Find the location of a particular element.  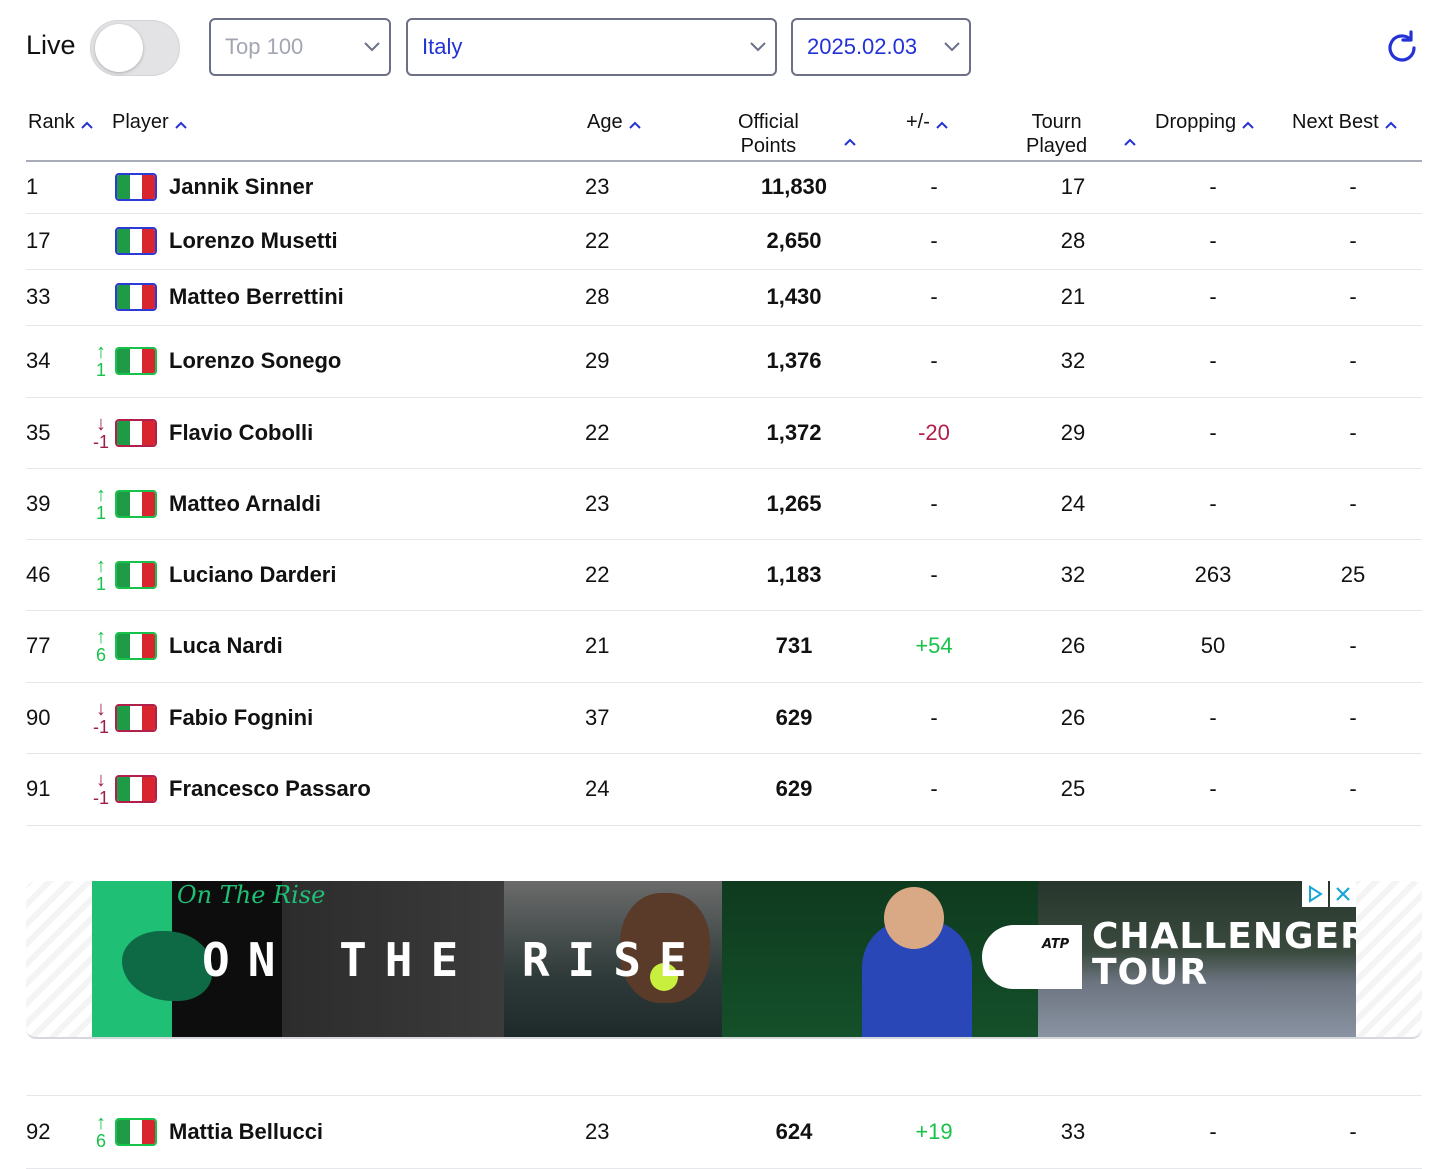

player-name: Lorenzo Sonego is located at coordinates (255, 360).